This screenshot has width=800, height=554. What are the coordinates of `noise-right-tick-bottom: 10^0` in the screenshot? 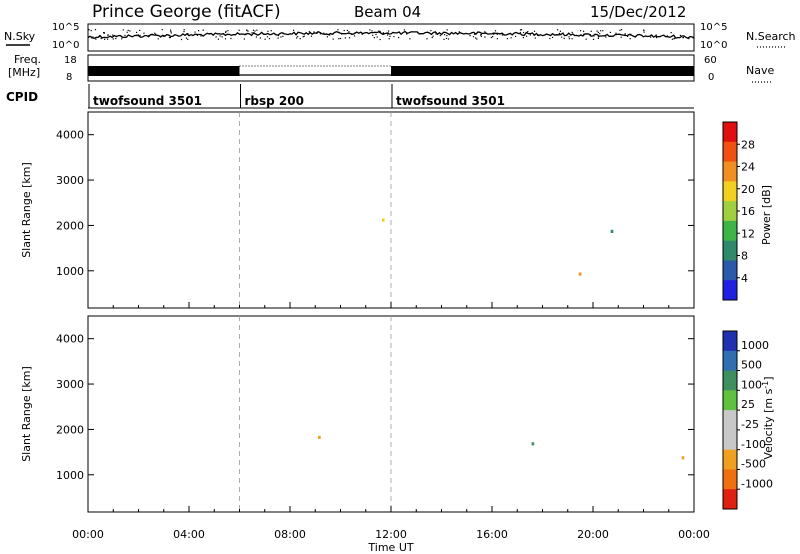 It's located at (713, 45).